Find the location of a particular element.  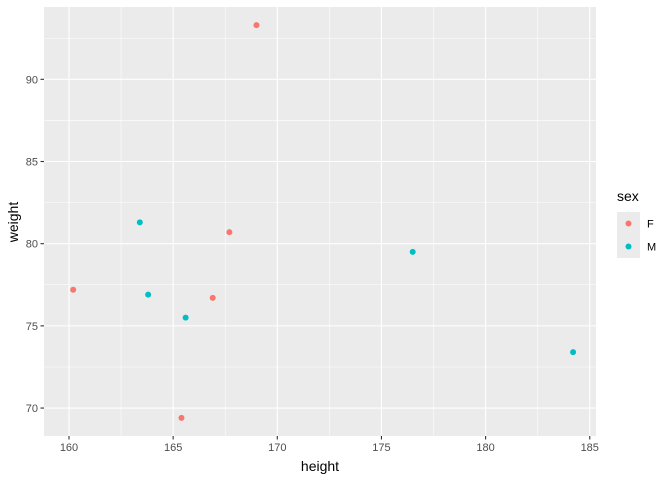

x-tick-label: 170 is located at coordinates (277, 448).